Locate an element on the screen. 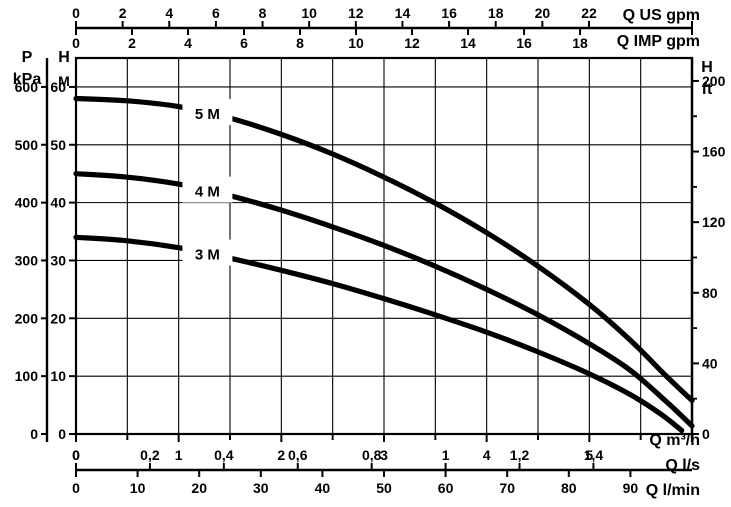  tick-label-ls: 0 is located at coordinates (76, 455).